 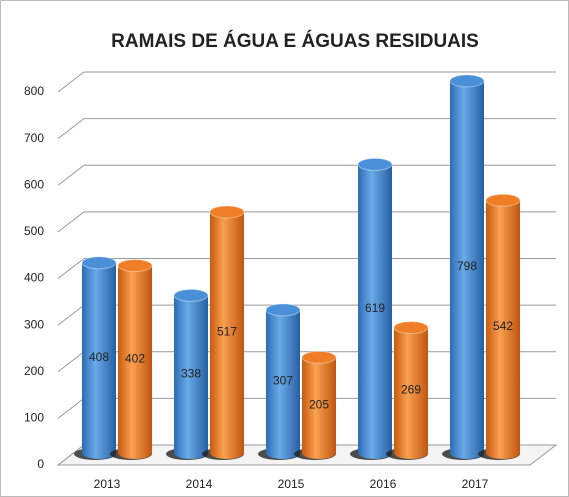 I want to click on y-tick-label: 300, so click(x=34, y=324).